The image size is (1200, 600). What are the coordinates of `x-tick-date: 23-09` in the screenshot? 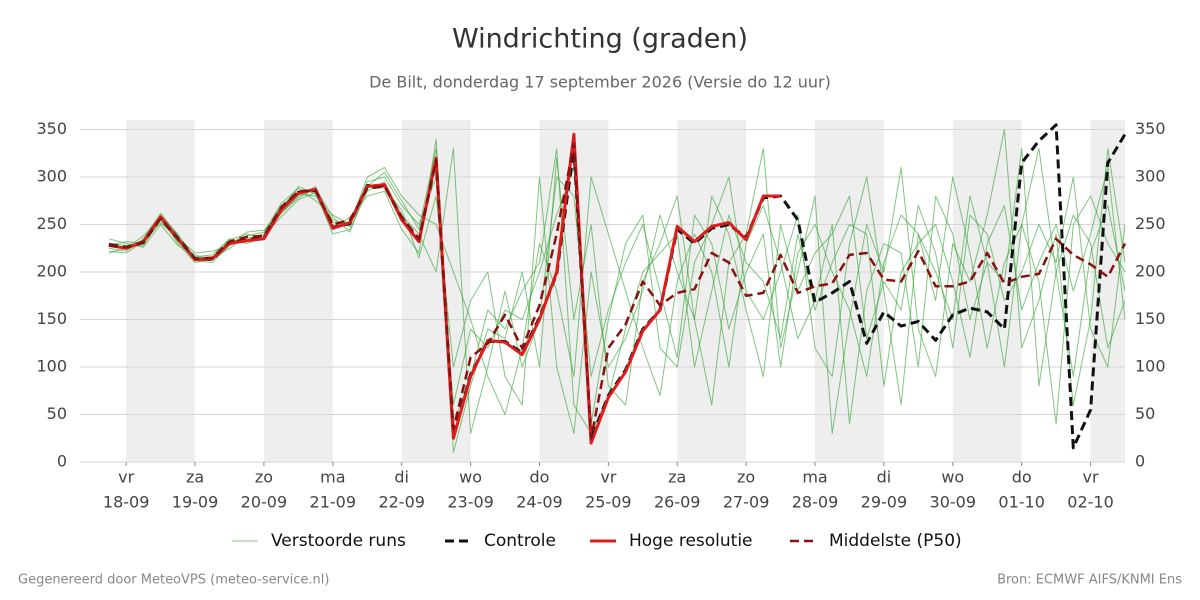 It's located at (470, 502).